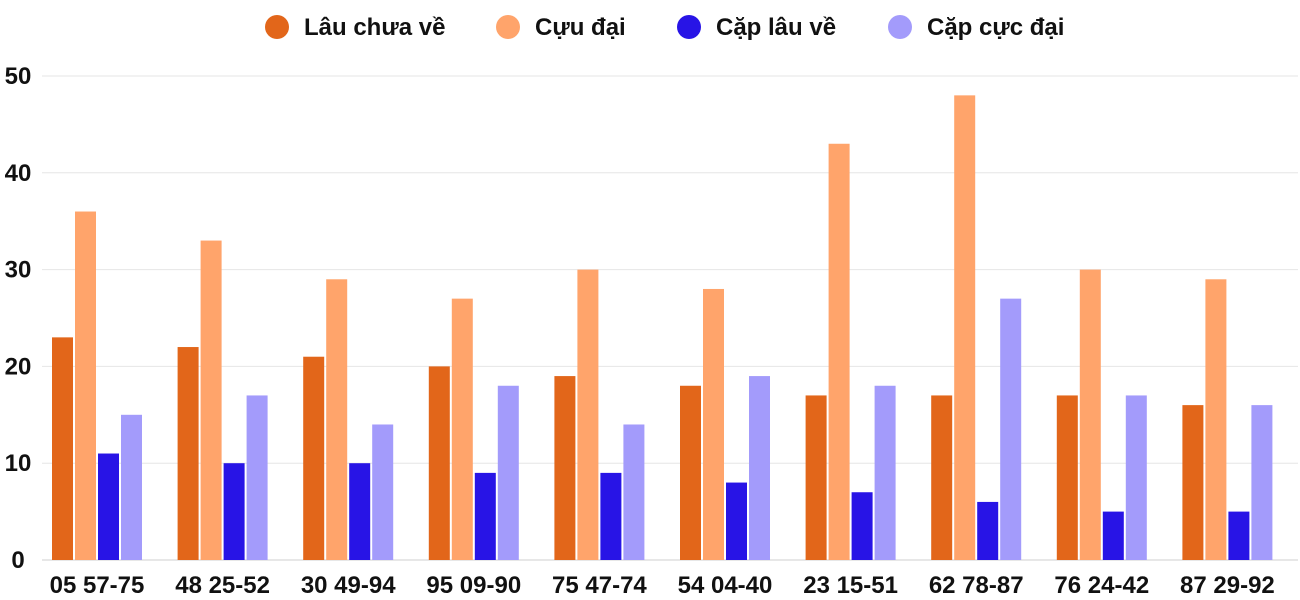 This screenshot has height=600, width=1300. What do you see at coordinates (1227, 585) in the screenshot?
I see `x-tick-label: 87 29-92` at bounding box center [1227, 585].